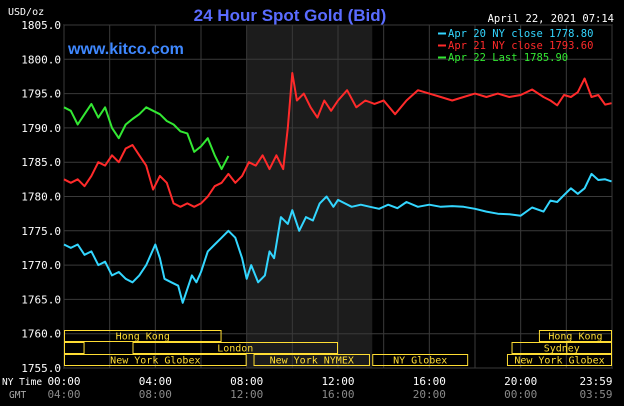 The height and width of the screenshot is (406, 624). I want to click on x-tick-label-gmt: 03:59, so click(595, 394).